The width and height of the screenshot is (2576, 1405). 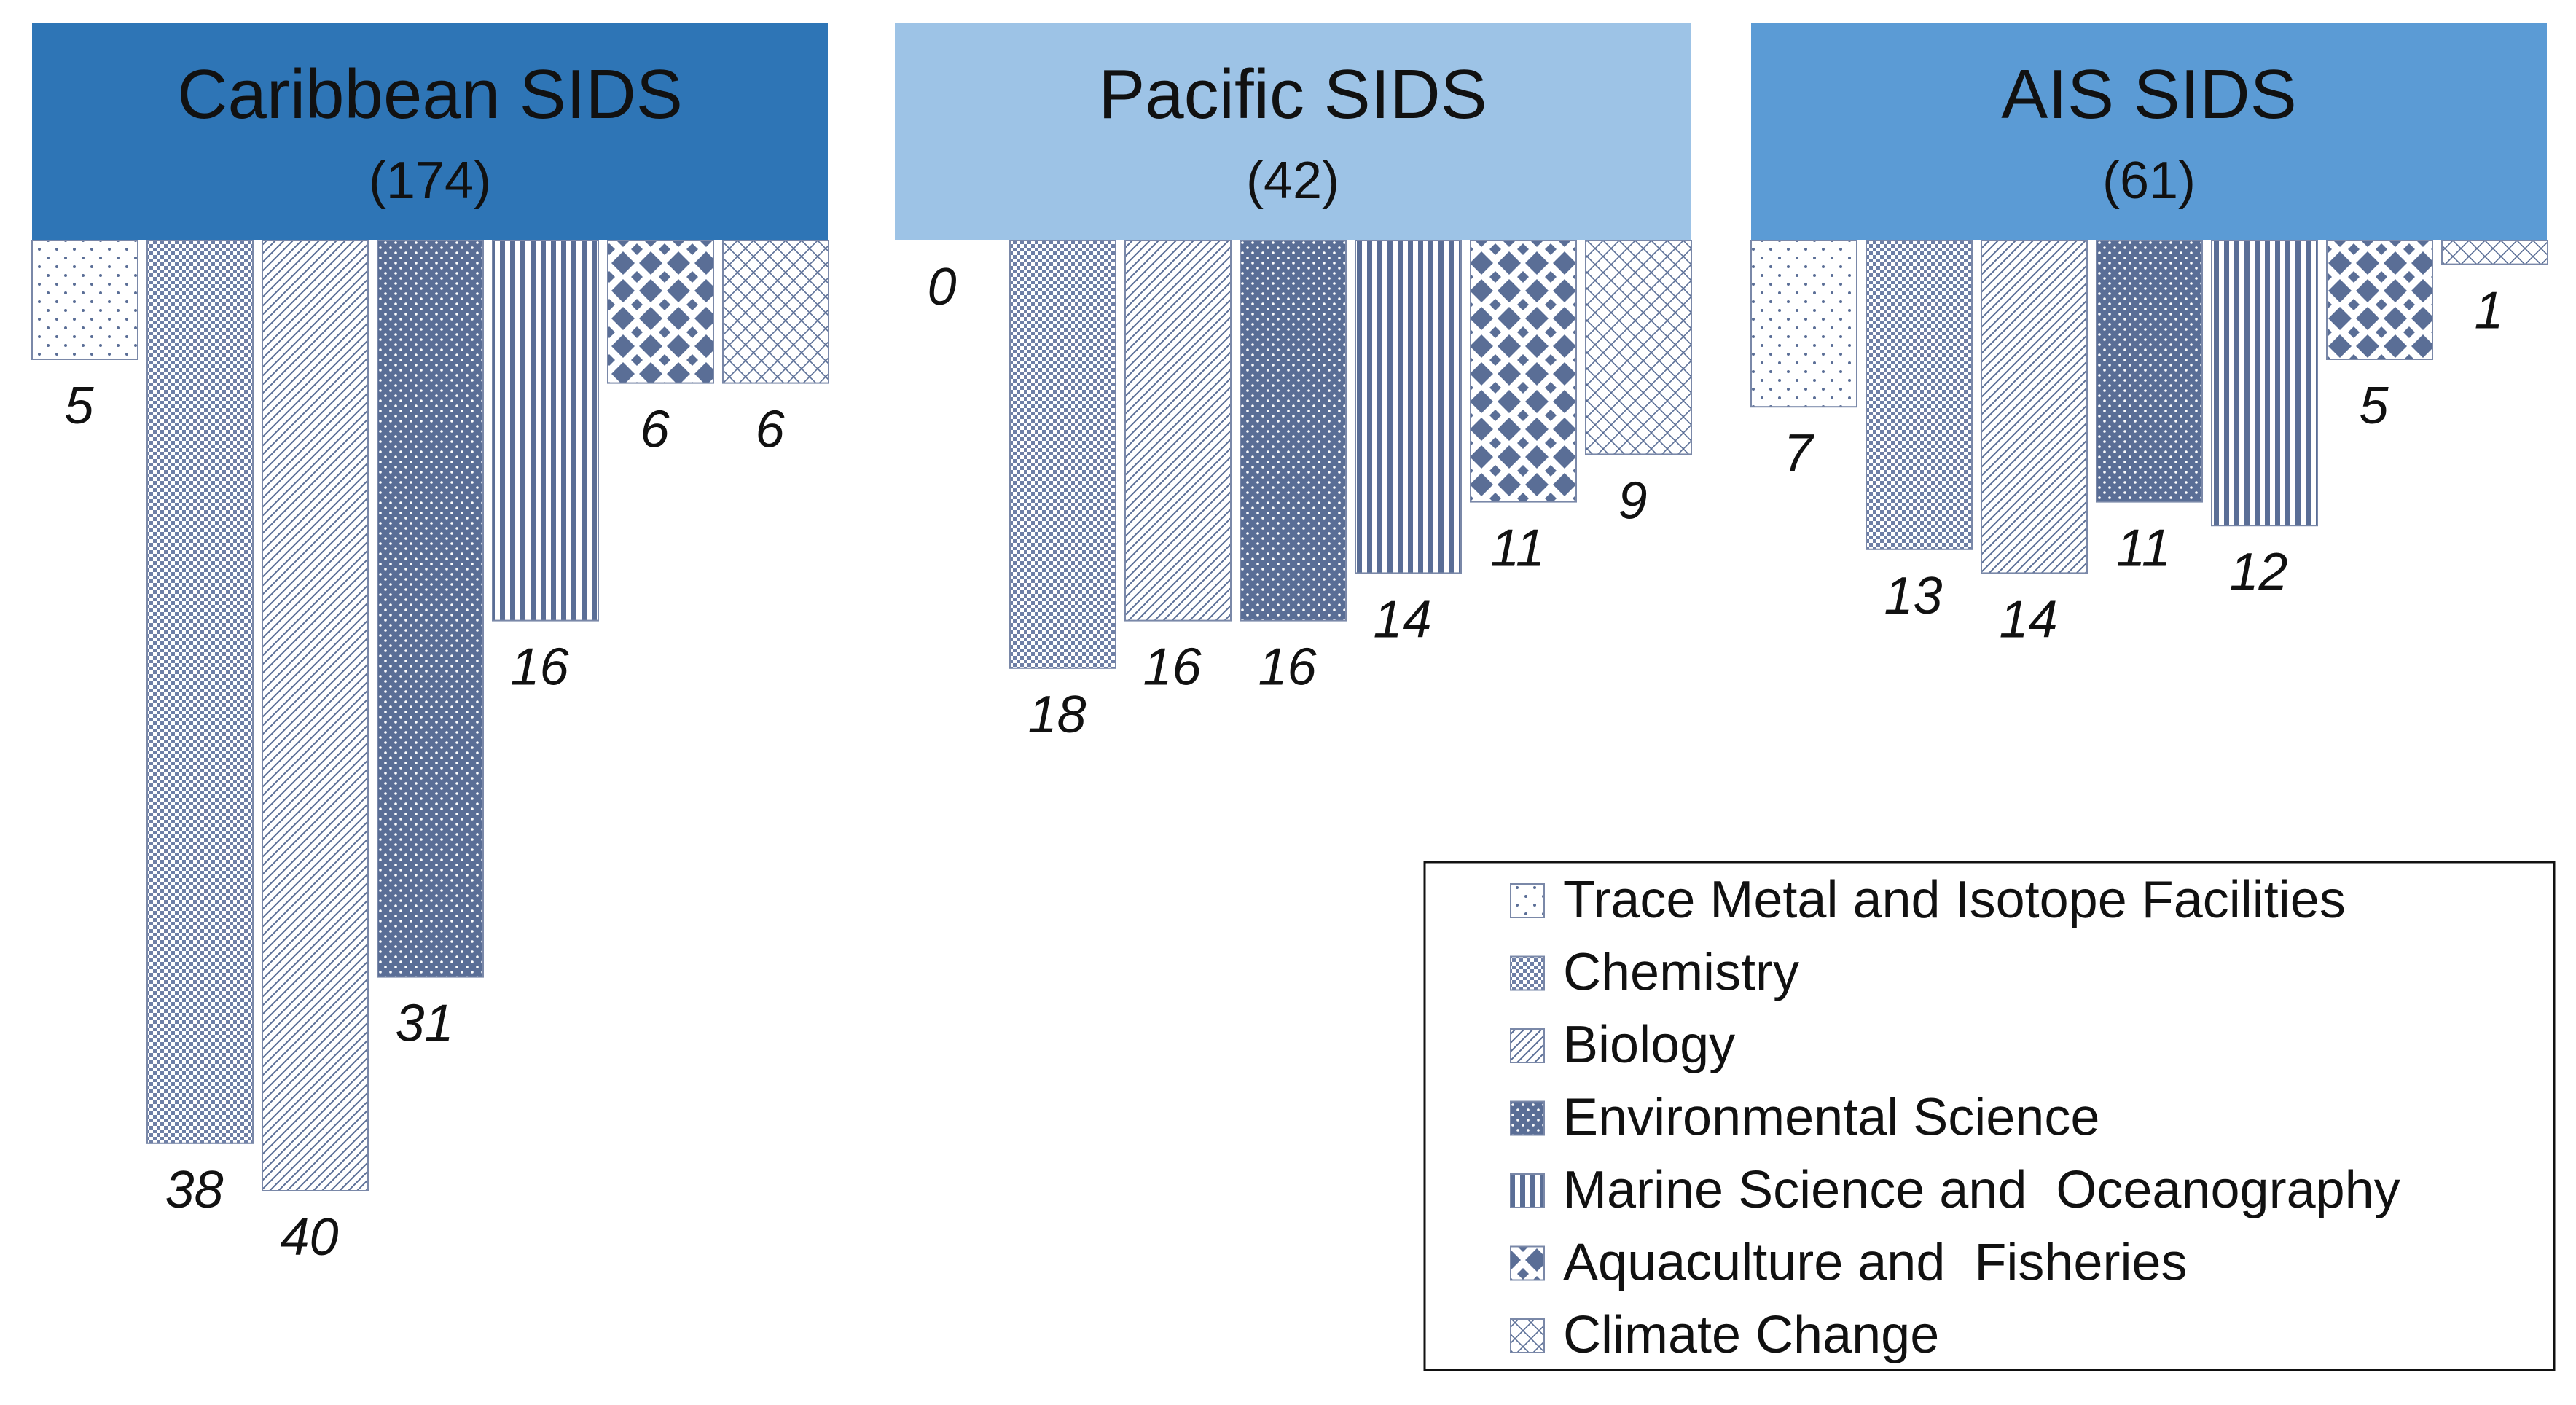 What do you see at coordinates (1831, 1118) in the screenshot?
I see `legend-item-label: Environmental Science` at bounding box center [1831, 1118].